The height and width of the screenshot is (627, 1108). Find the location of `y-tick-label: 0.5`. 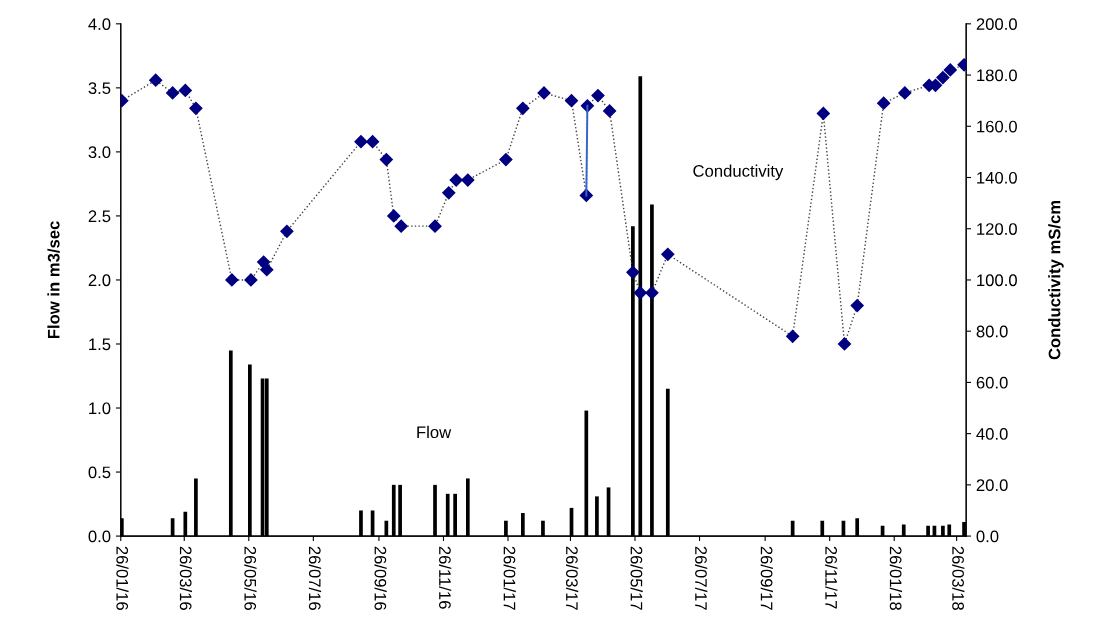

y-tick-label: 0.5 is located at coordinates (99, 472).